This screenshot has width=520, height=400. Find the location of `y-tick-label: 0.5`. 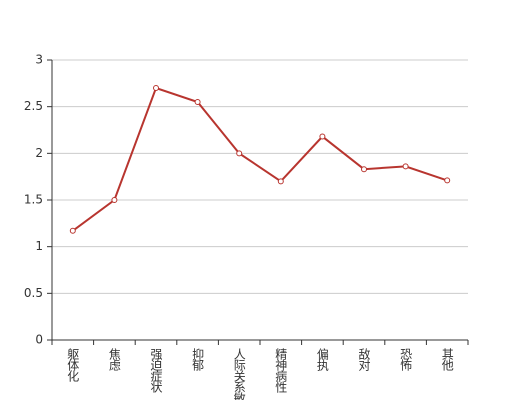

y-tick-label: 0.5 is located at coordinates (33, 293).